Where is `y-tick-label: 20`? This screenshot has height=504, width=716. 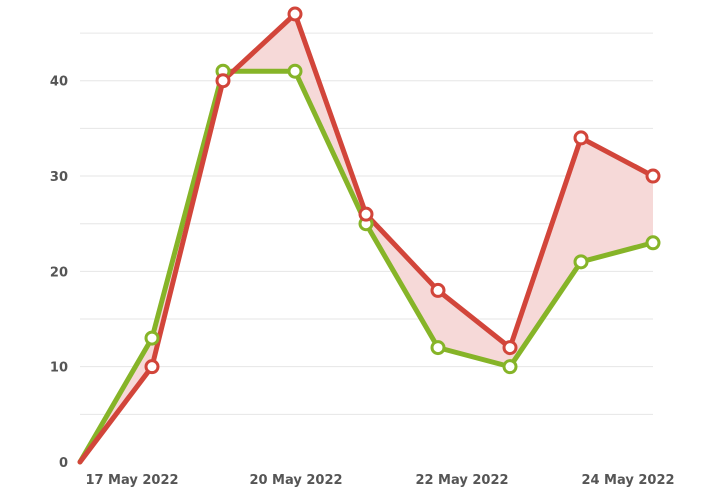
y-tick-label: 20 is located at coordinates (59, 272).